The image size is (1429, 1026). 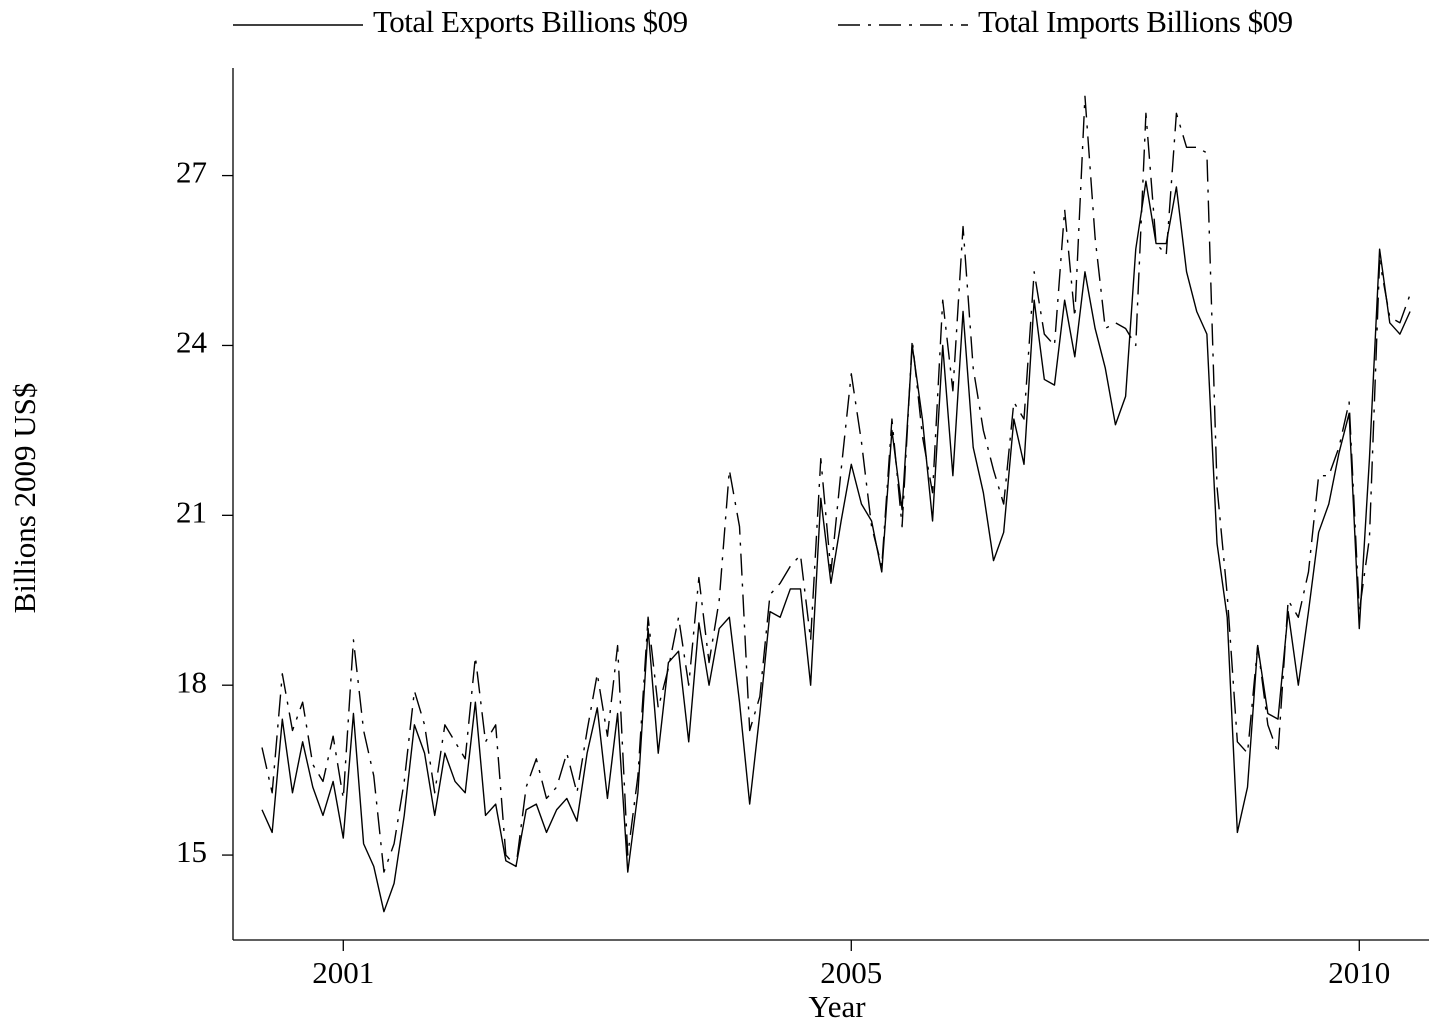 What do you see at coordinates (192, 342) in the screenshot?
I see `y-tick-label: 24` at bounding box center [192, 342].